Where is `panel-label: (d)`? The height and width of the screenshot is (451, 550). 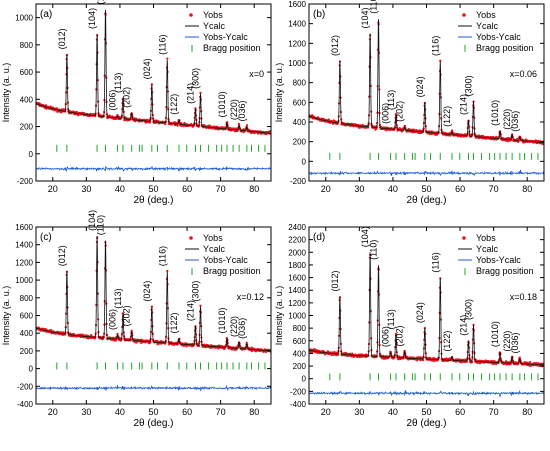
panel-label: (d) is located at coordinates (319, 237).